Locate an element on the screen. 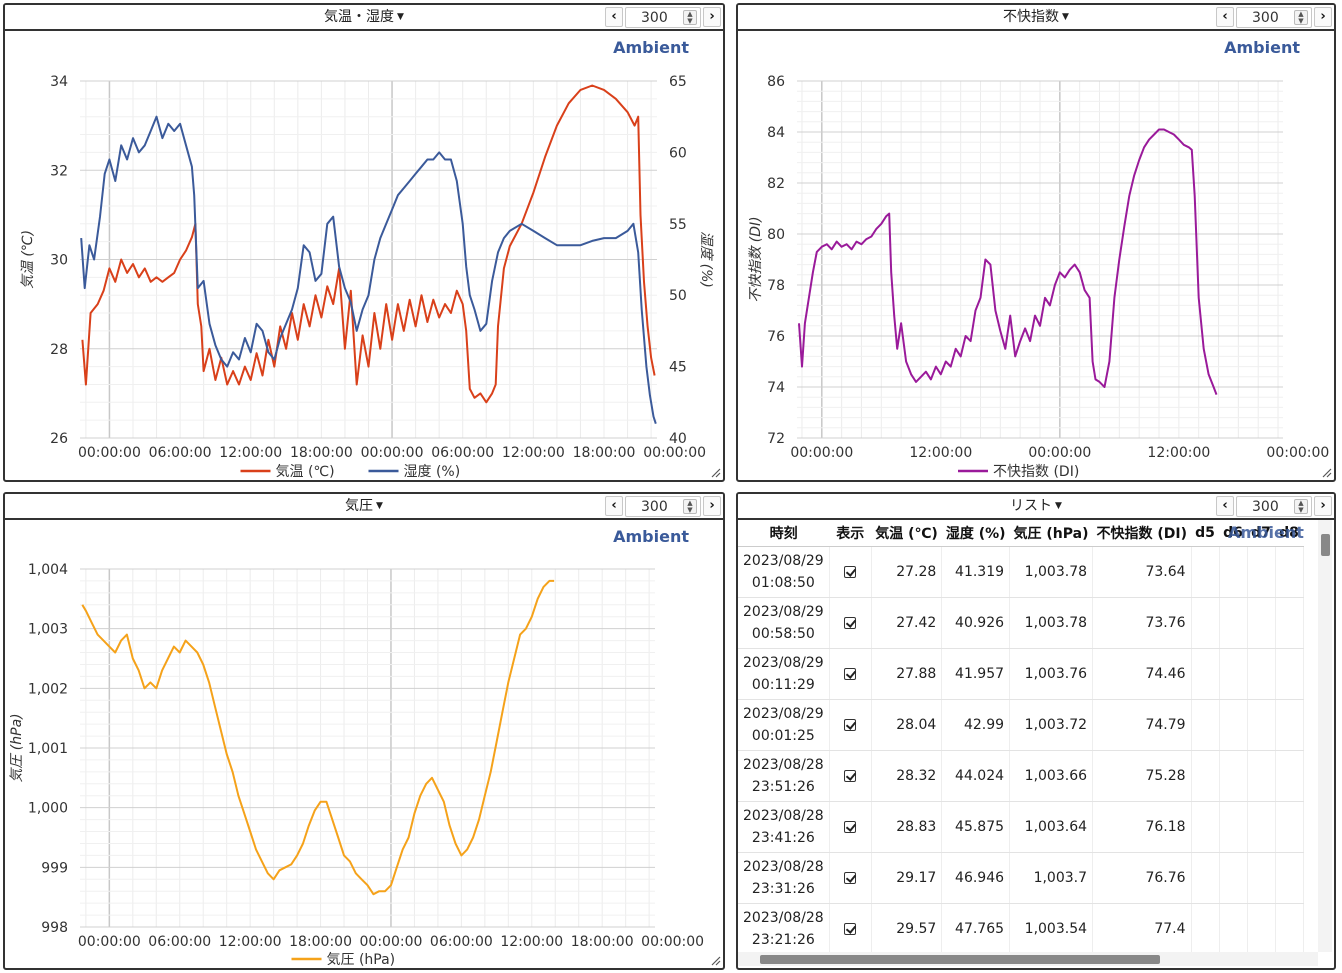 The height and width of the screenshot is (973, 1342). ambient-logo: Ambient is located at coordinates (651, 47).